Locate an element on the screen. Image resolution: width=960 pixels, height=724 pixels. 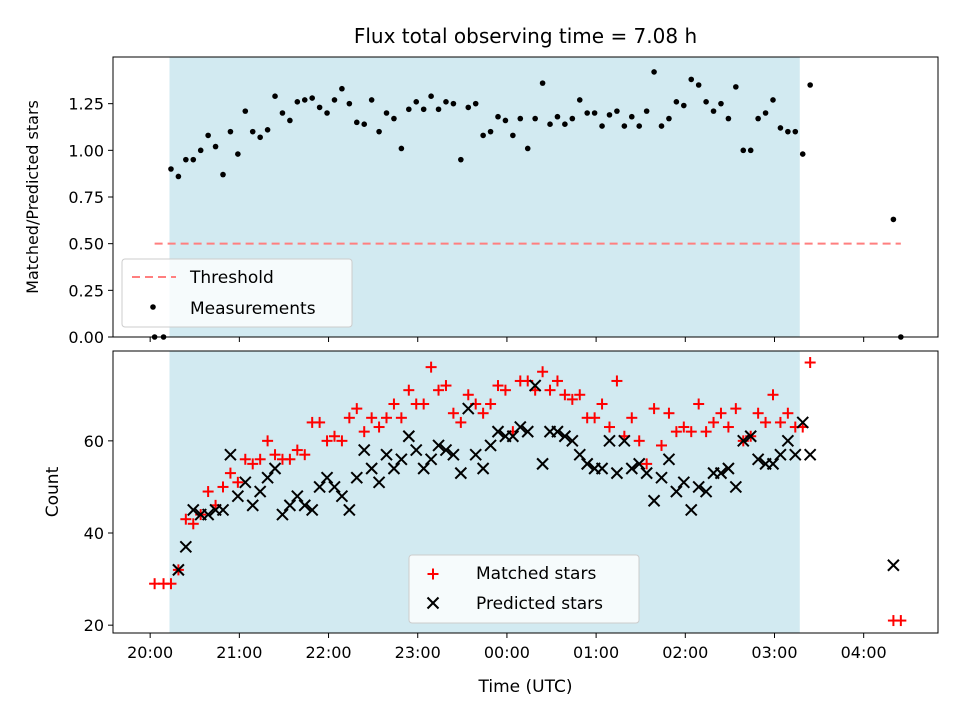
ratio-legend: Threshold Measurements is located at coordinates (237, 293).